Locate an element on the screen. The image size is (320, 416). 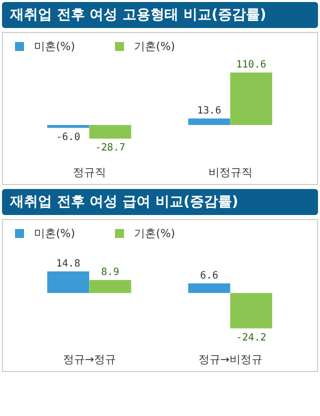
data-label: 8.9 is located at coordinates (110, 272).